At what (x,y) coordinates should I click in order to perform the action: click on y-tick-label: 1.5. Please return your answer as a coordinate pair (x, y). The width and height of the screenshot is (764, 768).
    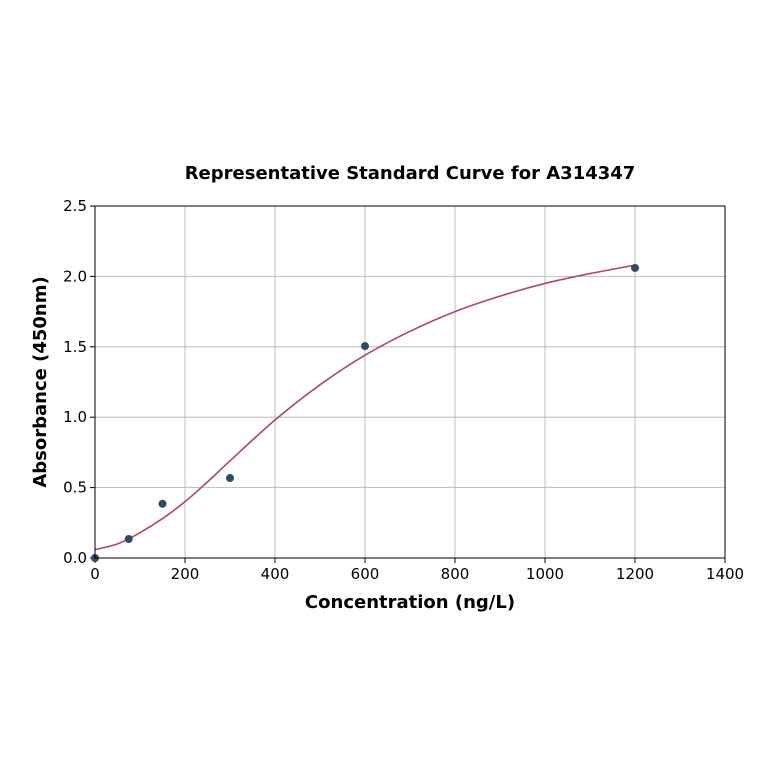
    Looking at the image, I should click on (75, 347).